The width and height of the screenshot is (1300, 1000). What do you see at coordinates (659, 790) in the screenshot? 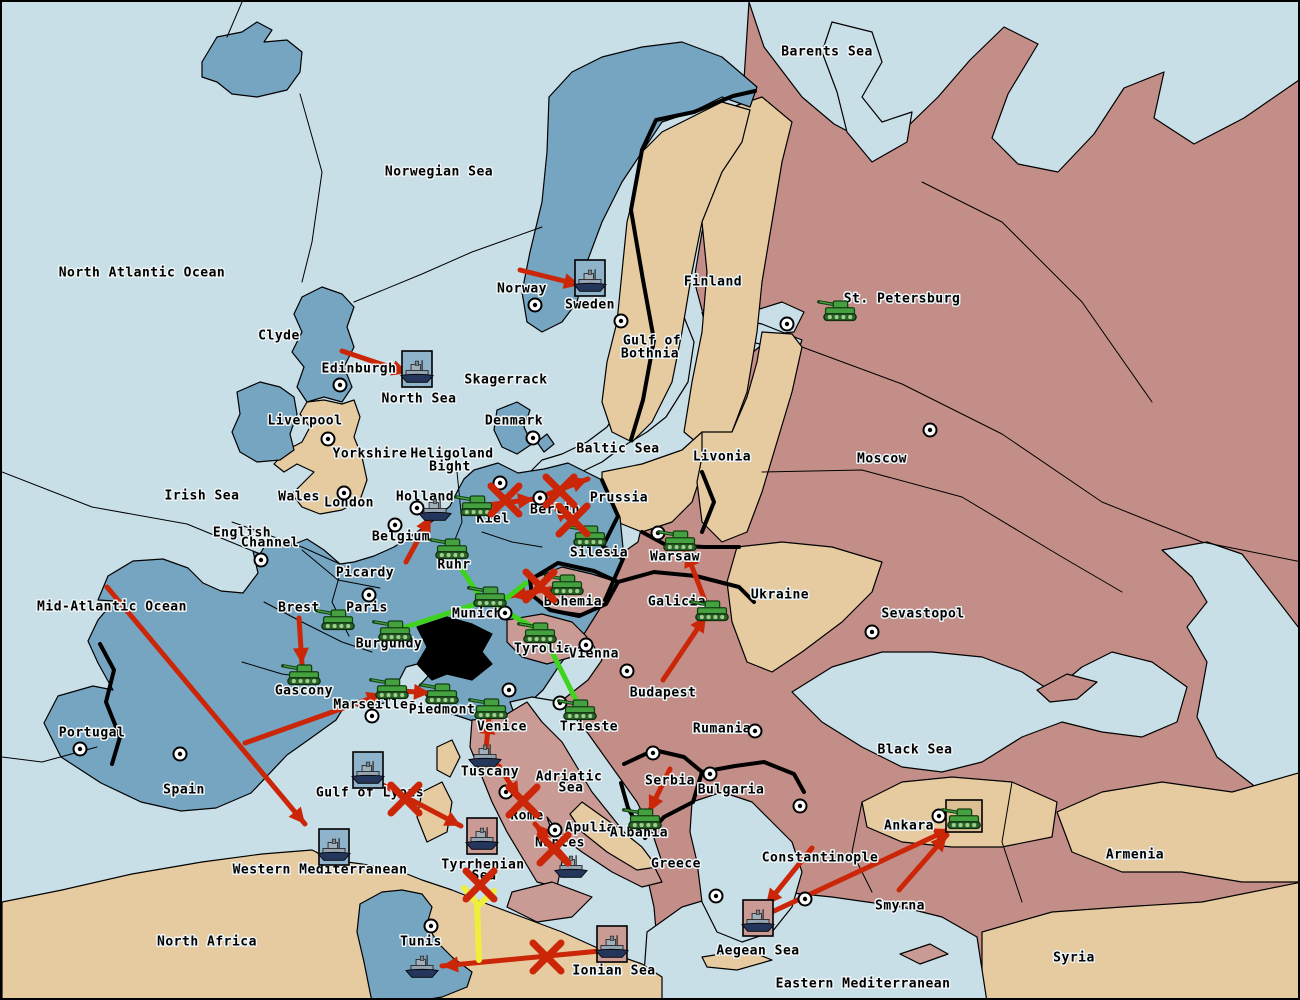
I see `attack-serbia-albania` at bounding box center [659, 790].